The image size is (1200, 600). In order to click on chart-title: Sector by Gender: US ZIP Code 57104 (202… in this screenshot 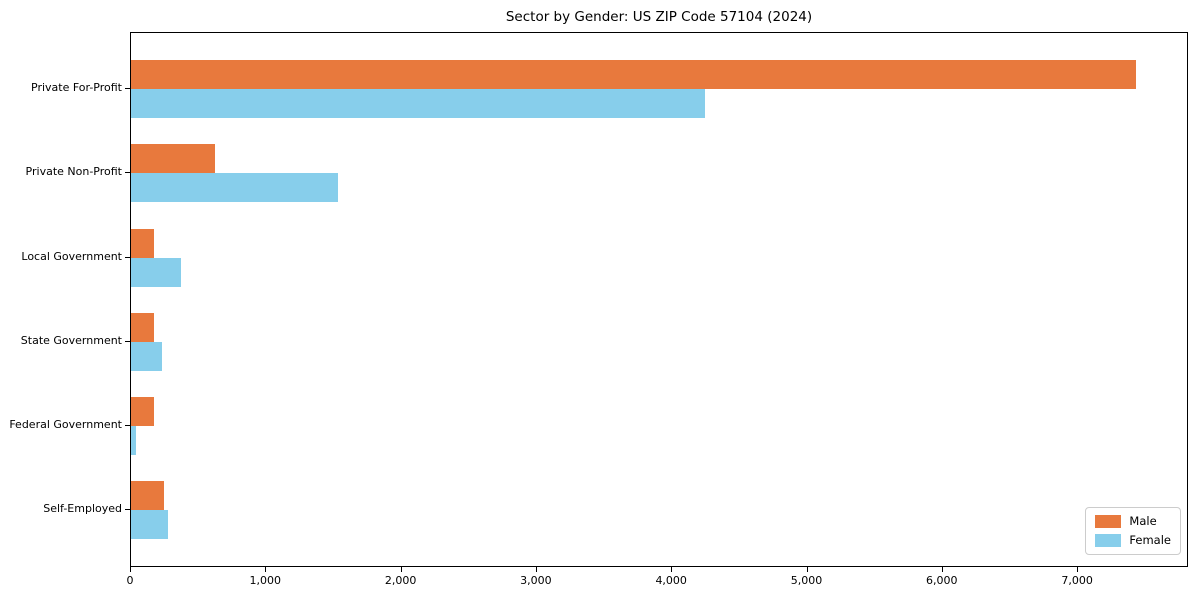, I will do `click(659, 17)`.